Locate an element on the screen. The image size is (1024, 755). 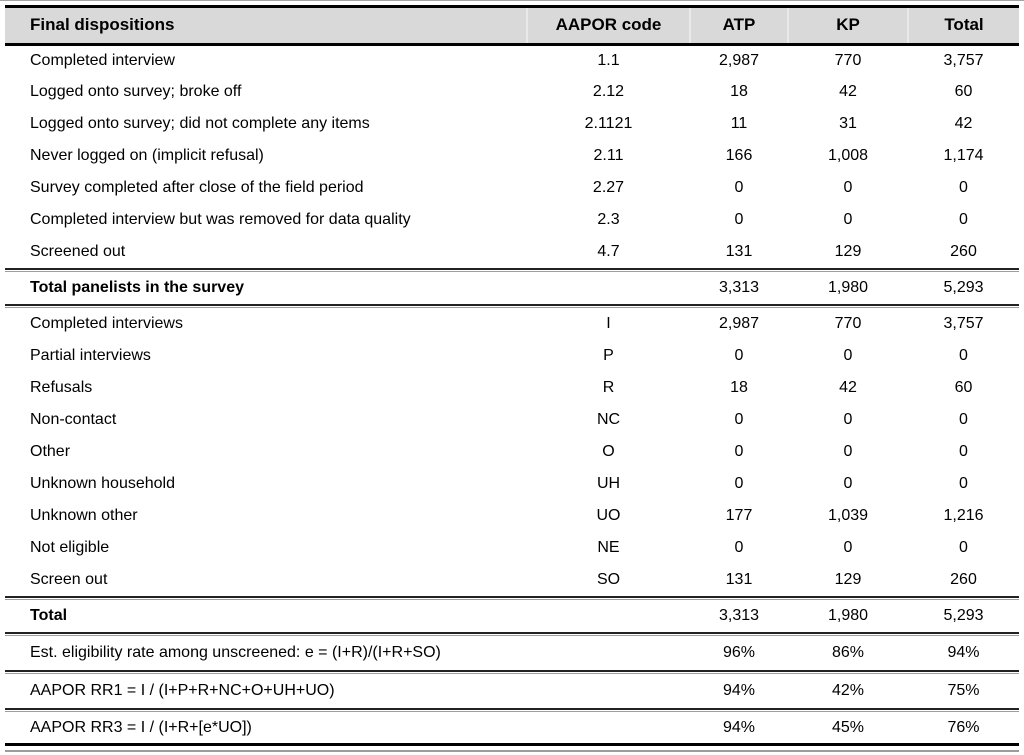
cell-label: Total panelists in the survey is located at coordinates (137, 287).